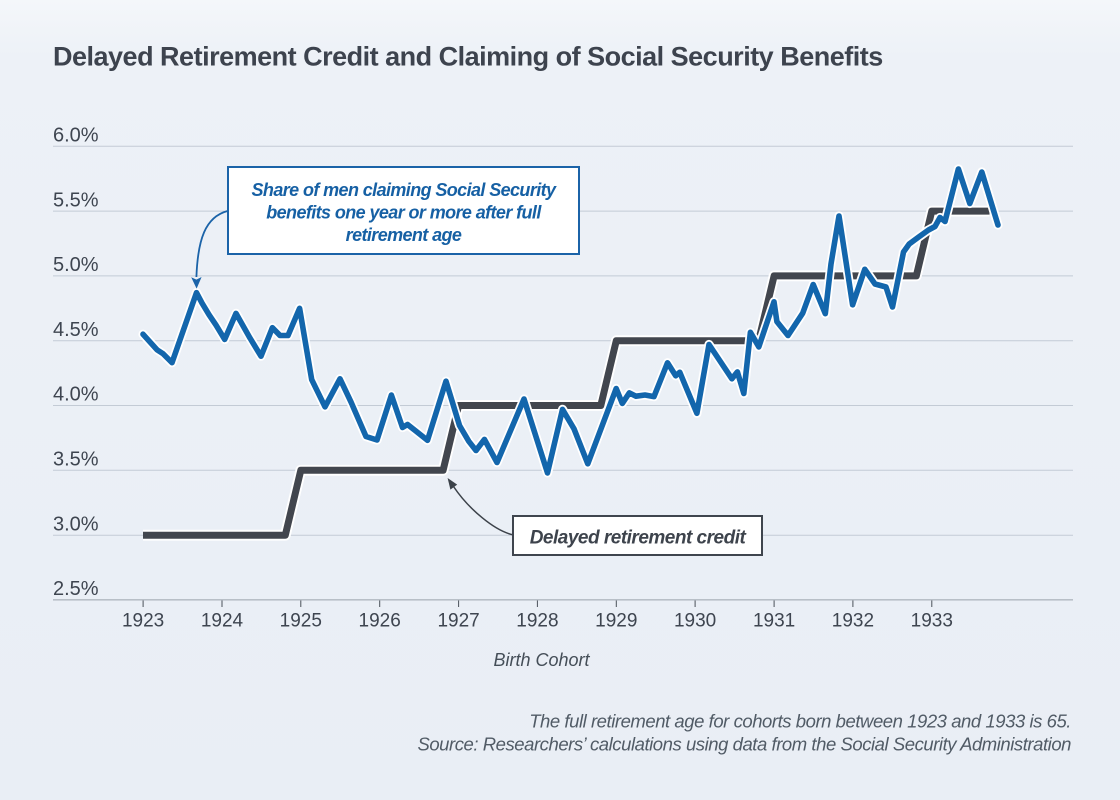 The width and height of the screenshot is (1120, 800). Describe the element at coordinates (143, 621) in the screenshot. I see `svg-text: 1923` at that location.